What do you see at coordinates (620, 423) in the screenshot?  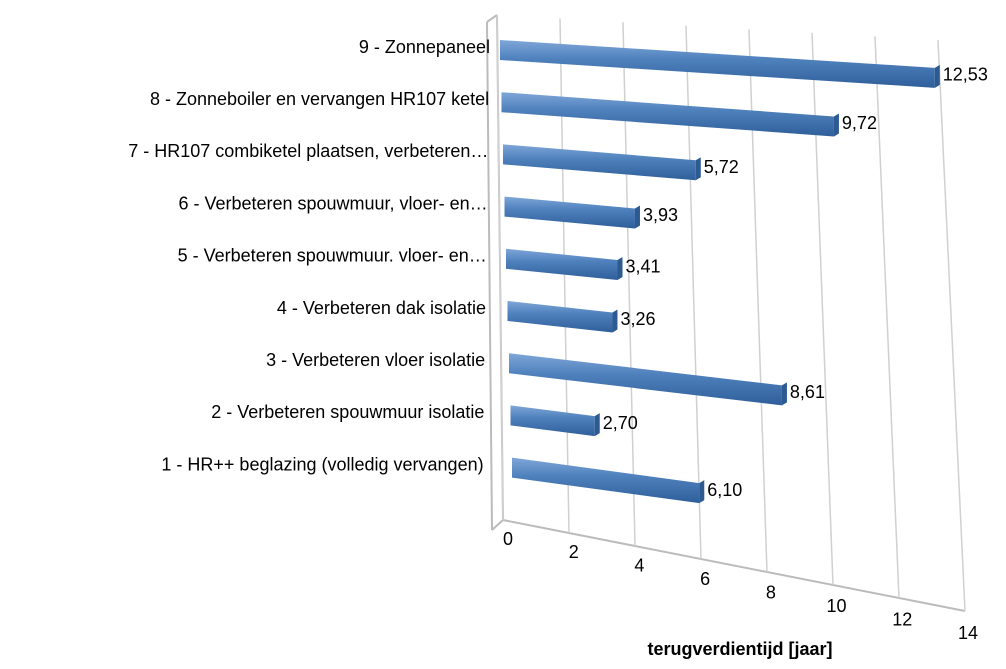 I see `value-label: 2,70` at bounding box center [620, 423].